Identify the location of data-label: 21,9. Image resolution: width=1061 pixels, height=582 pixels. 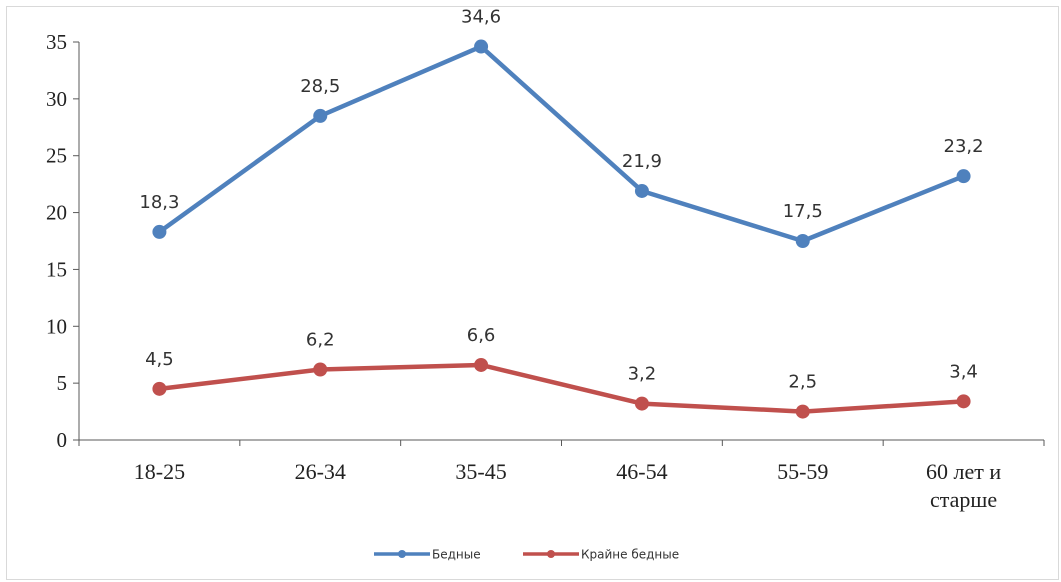
(642, 161).